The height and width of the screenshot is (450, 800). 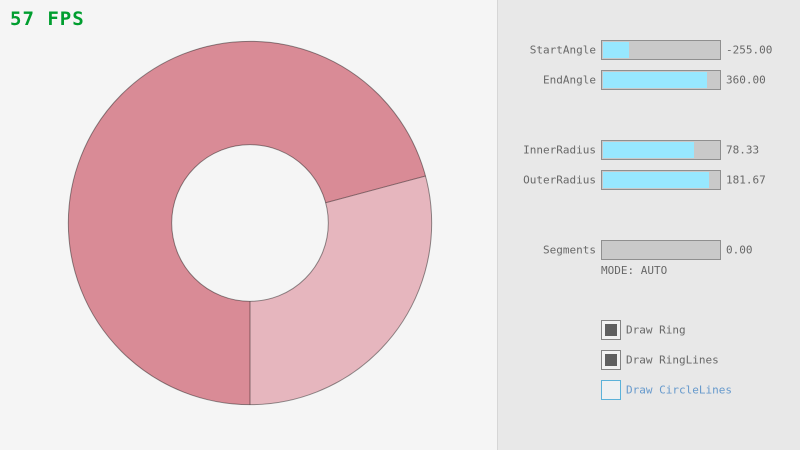 I want to click on draw-ring-row: Draw Ring, so click(x=649, y=330).